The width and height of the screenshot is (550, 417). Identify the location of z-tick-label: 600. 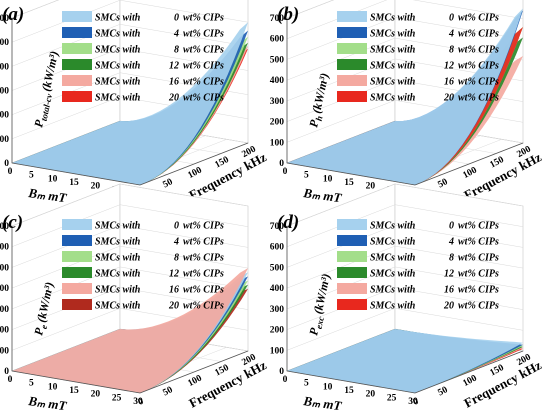
(4, 248).